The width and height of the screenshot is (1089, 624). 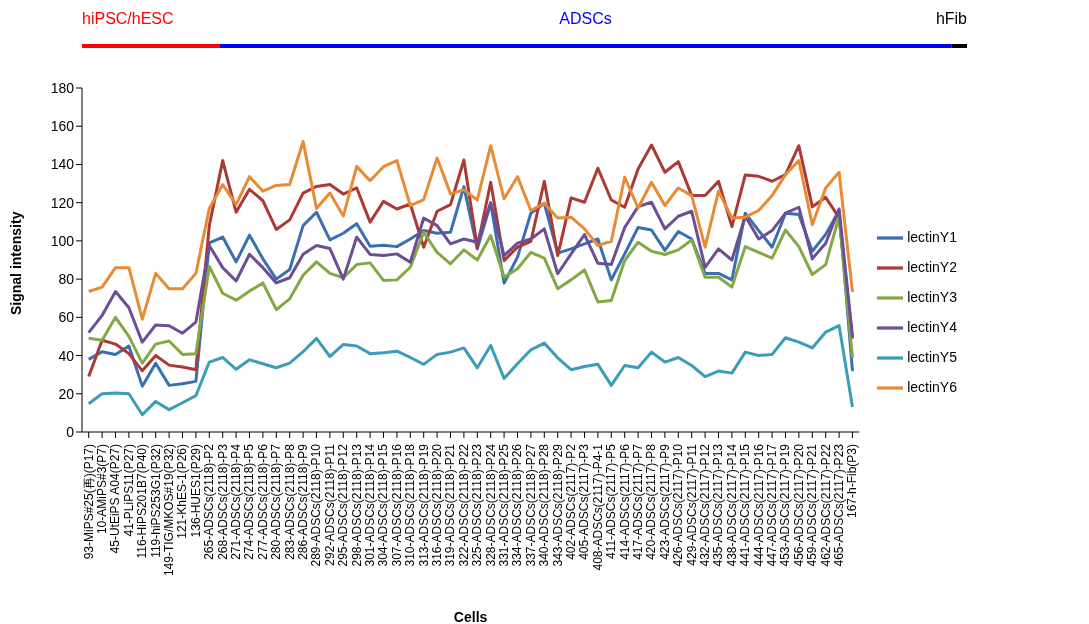 I want to click on x-tick-label: 465-ADSCs(2117)-P23, so click(x=839, y=505).